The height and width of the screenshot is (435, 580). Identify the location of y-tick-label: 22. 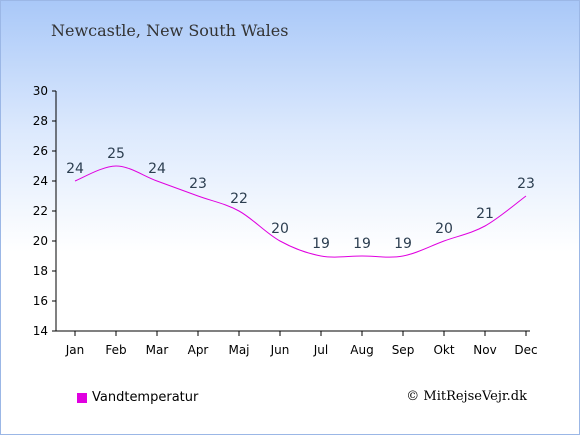
(40, 211).